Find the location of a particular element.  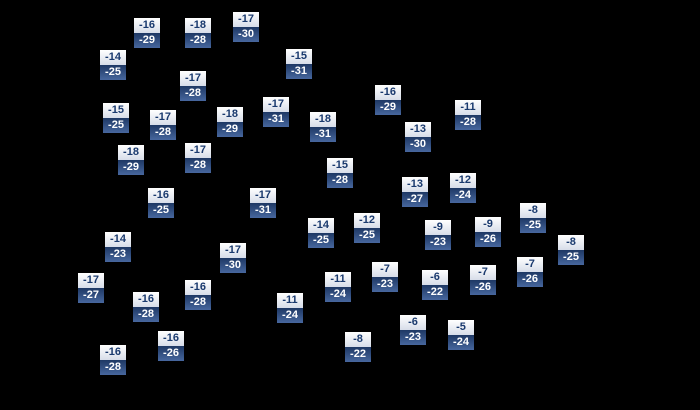

station-temperature-label: -17 -27 is located at coordinates (91, 288).